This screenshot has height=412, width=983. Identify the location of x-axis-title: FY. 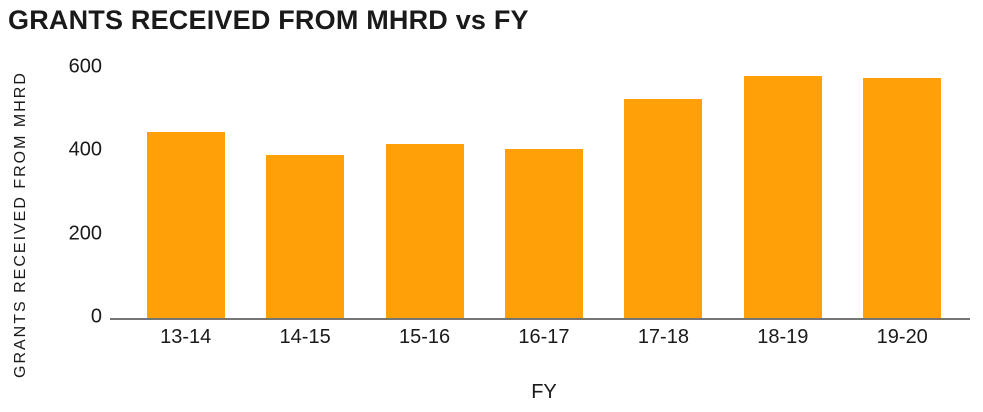
(544, 392).